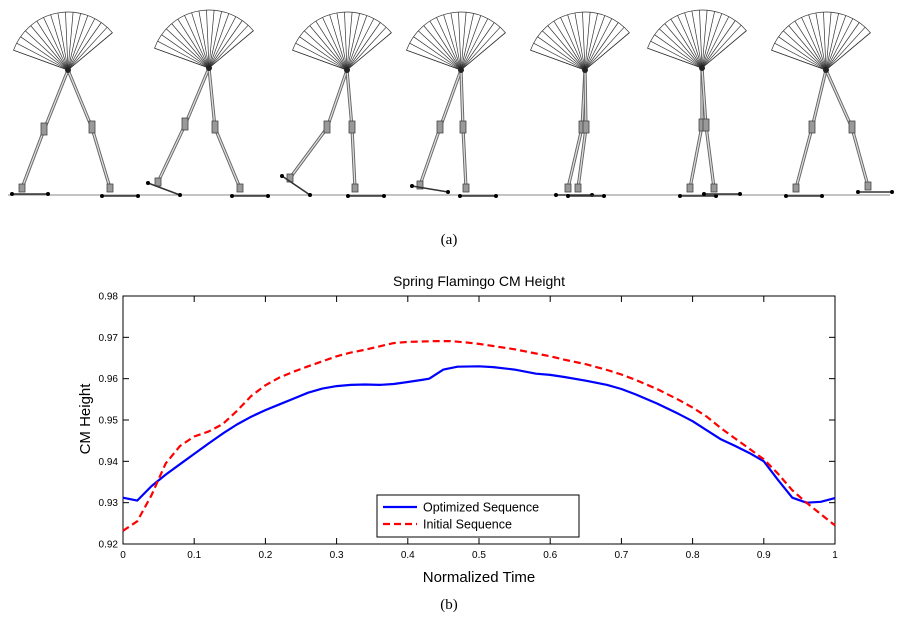 The width and height of the screenshot is (898, 619). What do you see at coordinates (479, 281) in the screenshot?
I see `chart-title: Spring Flamingo CM Height` at bounding box center [479, 281].